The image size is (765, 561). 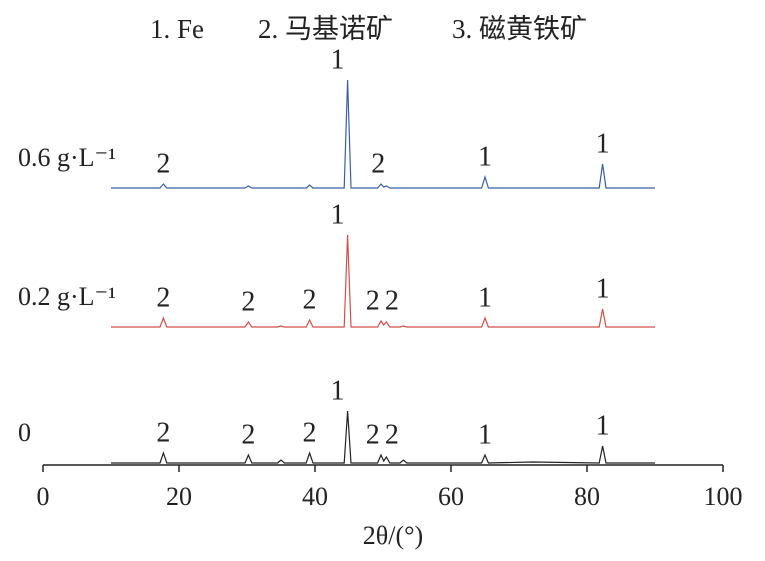 What do you see at coordinates (315, 496) in the screenshot?
I see `x-tick-label: 40` at bounding box center [315, 496].